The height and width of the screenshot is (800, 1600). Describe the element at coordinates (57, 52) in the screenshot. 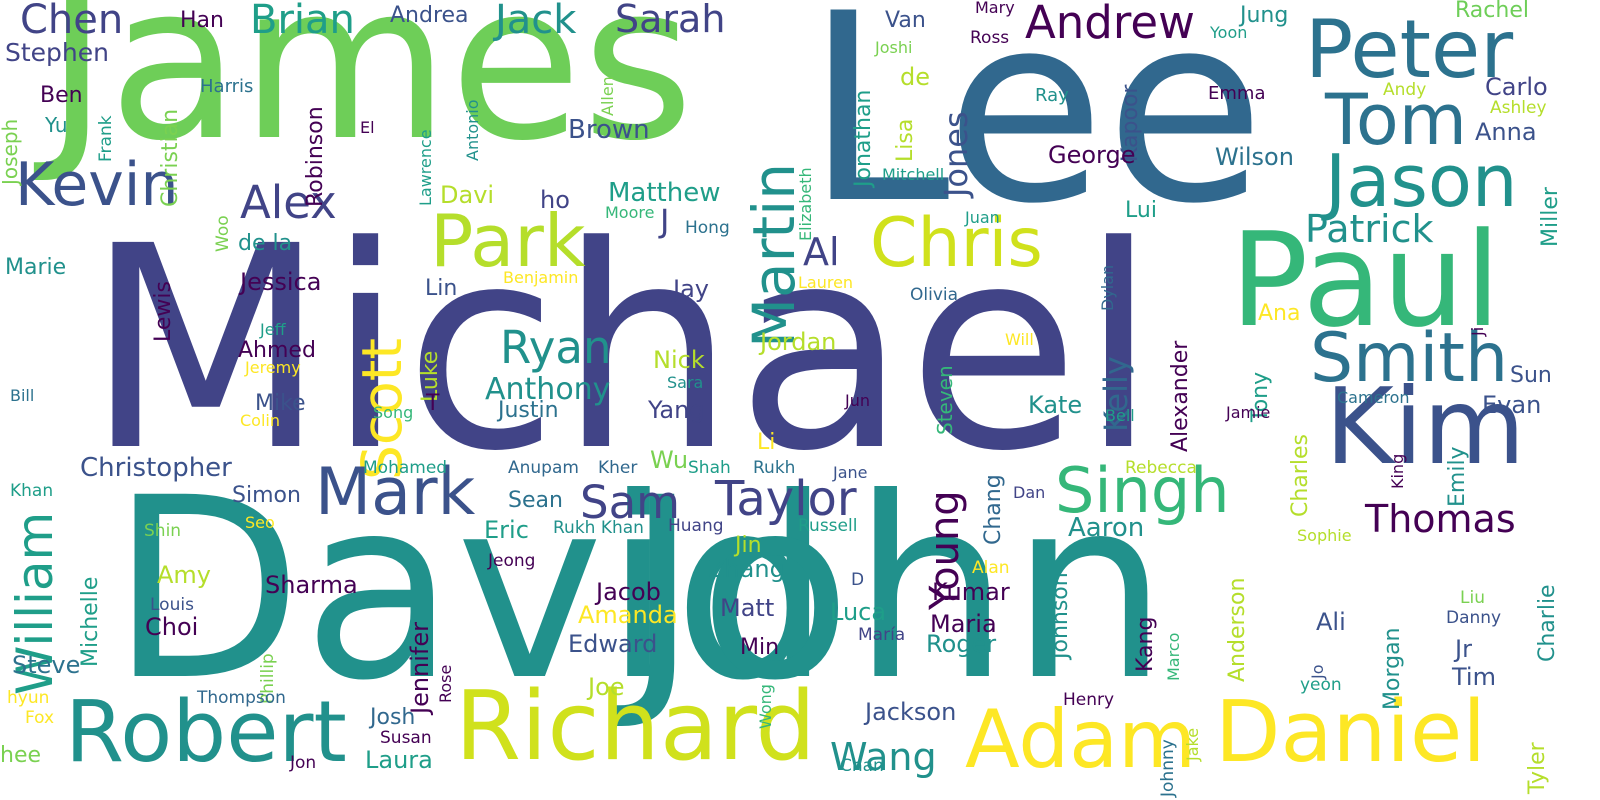

I see `word-stephen-39: Stephen` at that location.